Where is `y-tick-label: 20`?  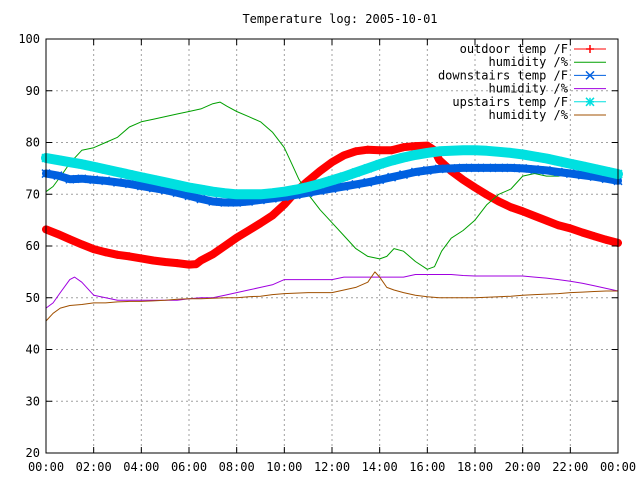 y-tick-label: 20 is located at coordinates (33, 453).